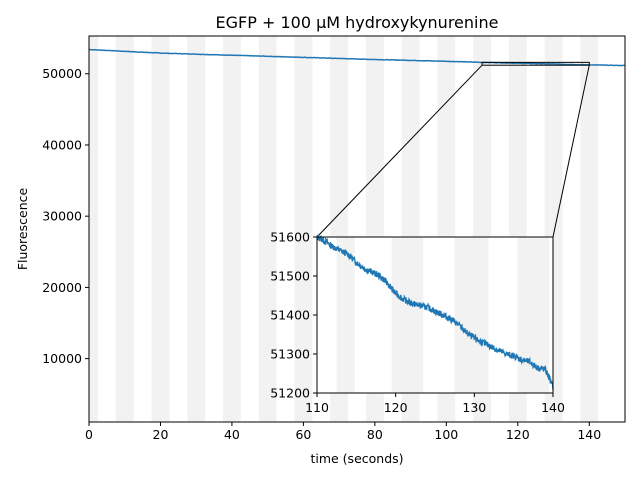 The width and height of the screenshot is (640, 484). Describe the element at coordinates (89, 434) in the screenshot. I see `x-tick-label: 0` at that location.